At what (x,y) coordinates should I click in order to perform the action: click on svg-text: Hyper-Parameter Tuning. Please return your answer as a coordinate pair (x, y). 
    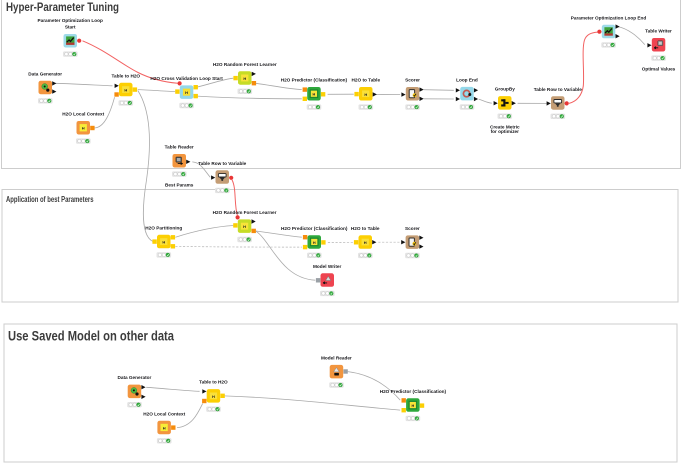
    Looking at the image, I should click on (62, 7).